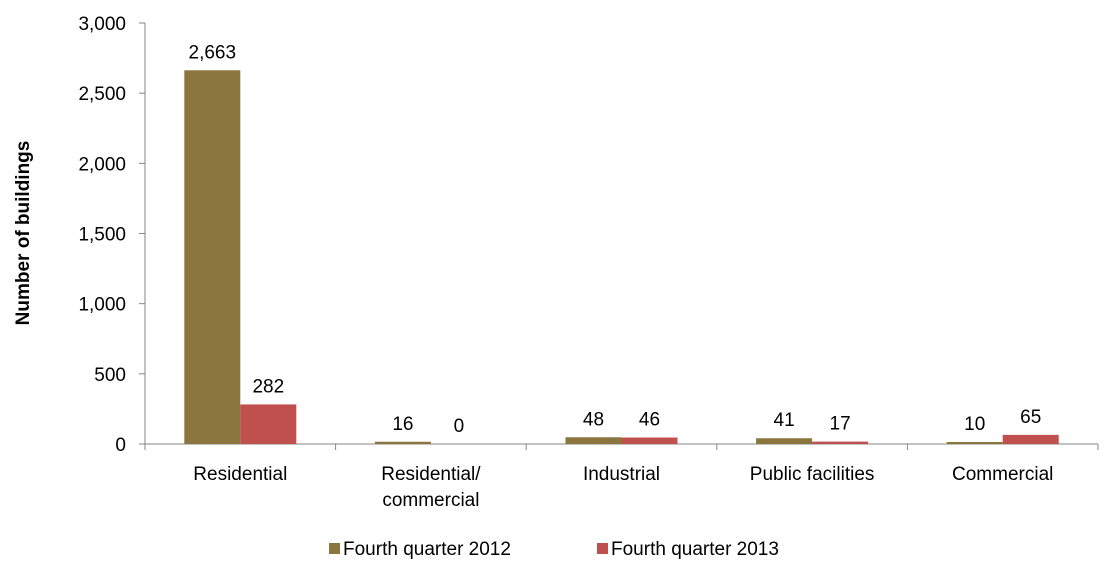 The height and width of the screenshot is (562, 1104). What do you see at coordinates (102, 94) in the screenshot?
I see `y-tick-label: 2,500` at bounding box center [102, 94].